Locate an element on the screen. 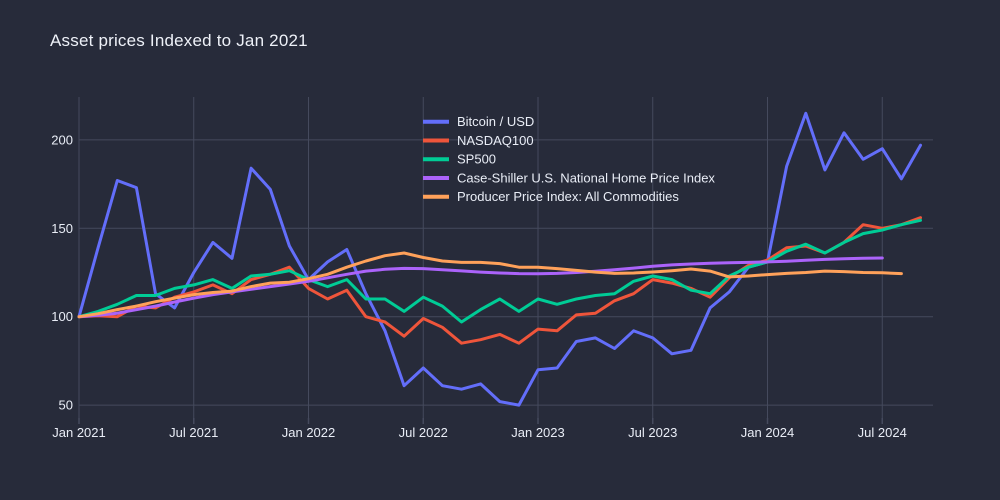 The width and height of the screenshot is (1000, 500). x-tick-label: Jan 2023 is located at coordinates (538, 432).